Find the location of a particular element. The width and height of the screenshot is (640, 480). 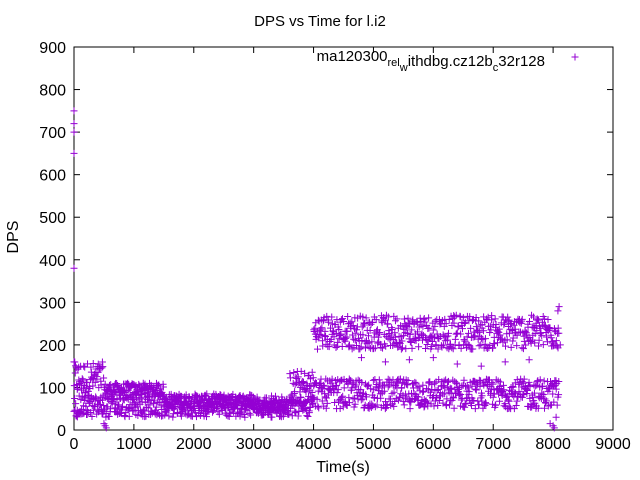

y-axis-label: DPS is located at coordinates (13, 237).